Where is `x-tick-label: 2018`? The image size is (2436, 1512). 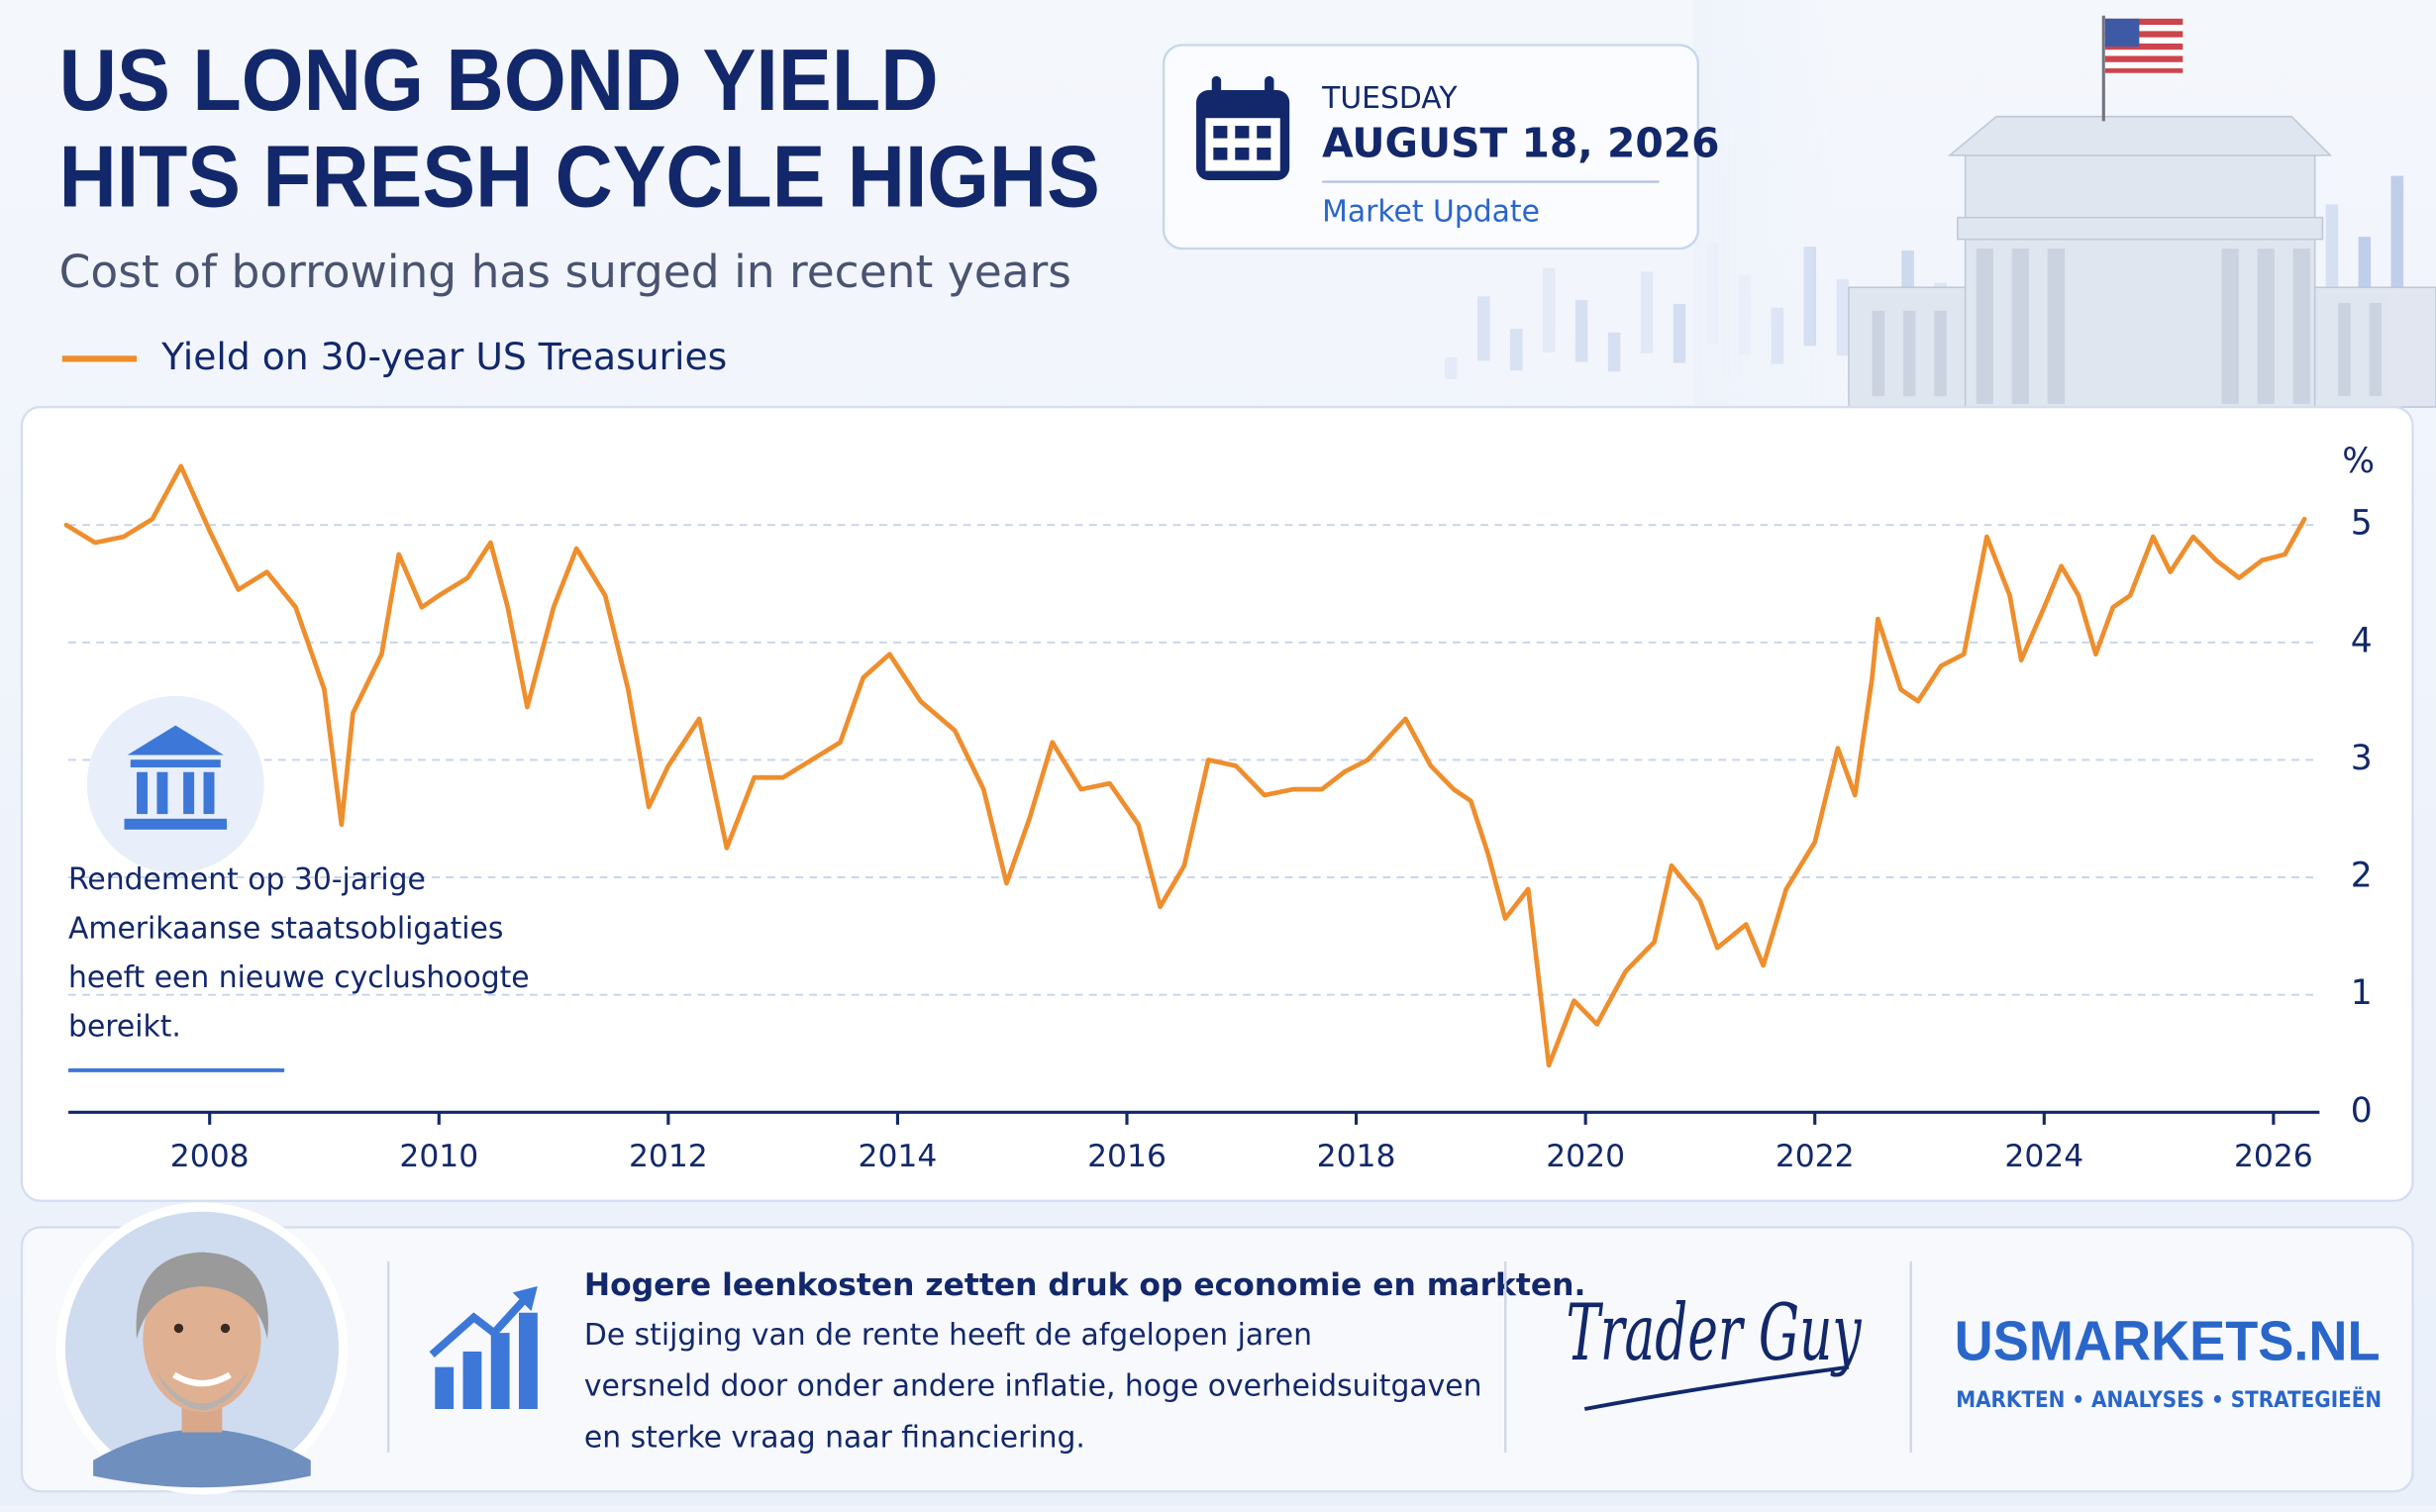 x-tick-label: 2018 is located at coordinates (1356, 1156).